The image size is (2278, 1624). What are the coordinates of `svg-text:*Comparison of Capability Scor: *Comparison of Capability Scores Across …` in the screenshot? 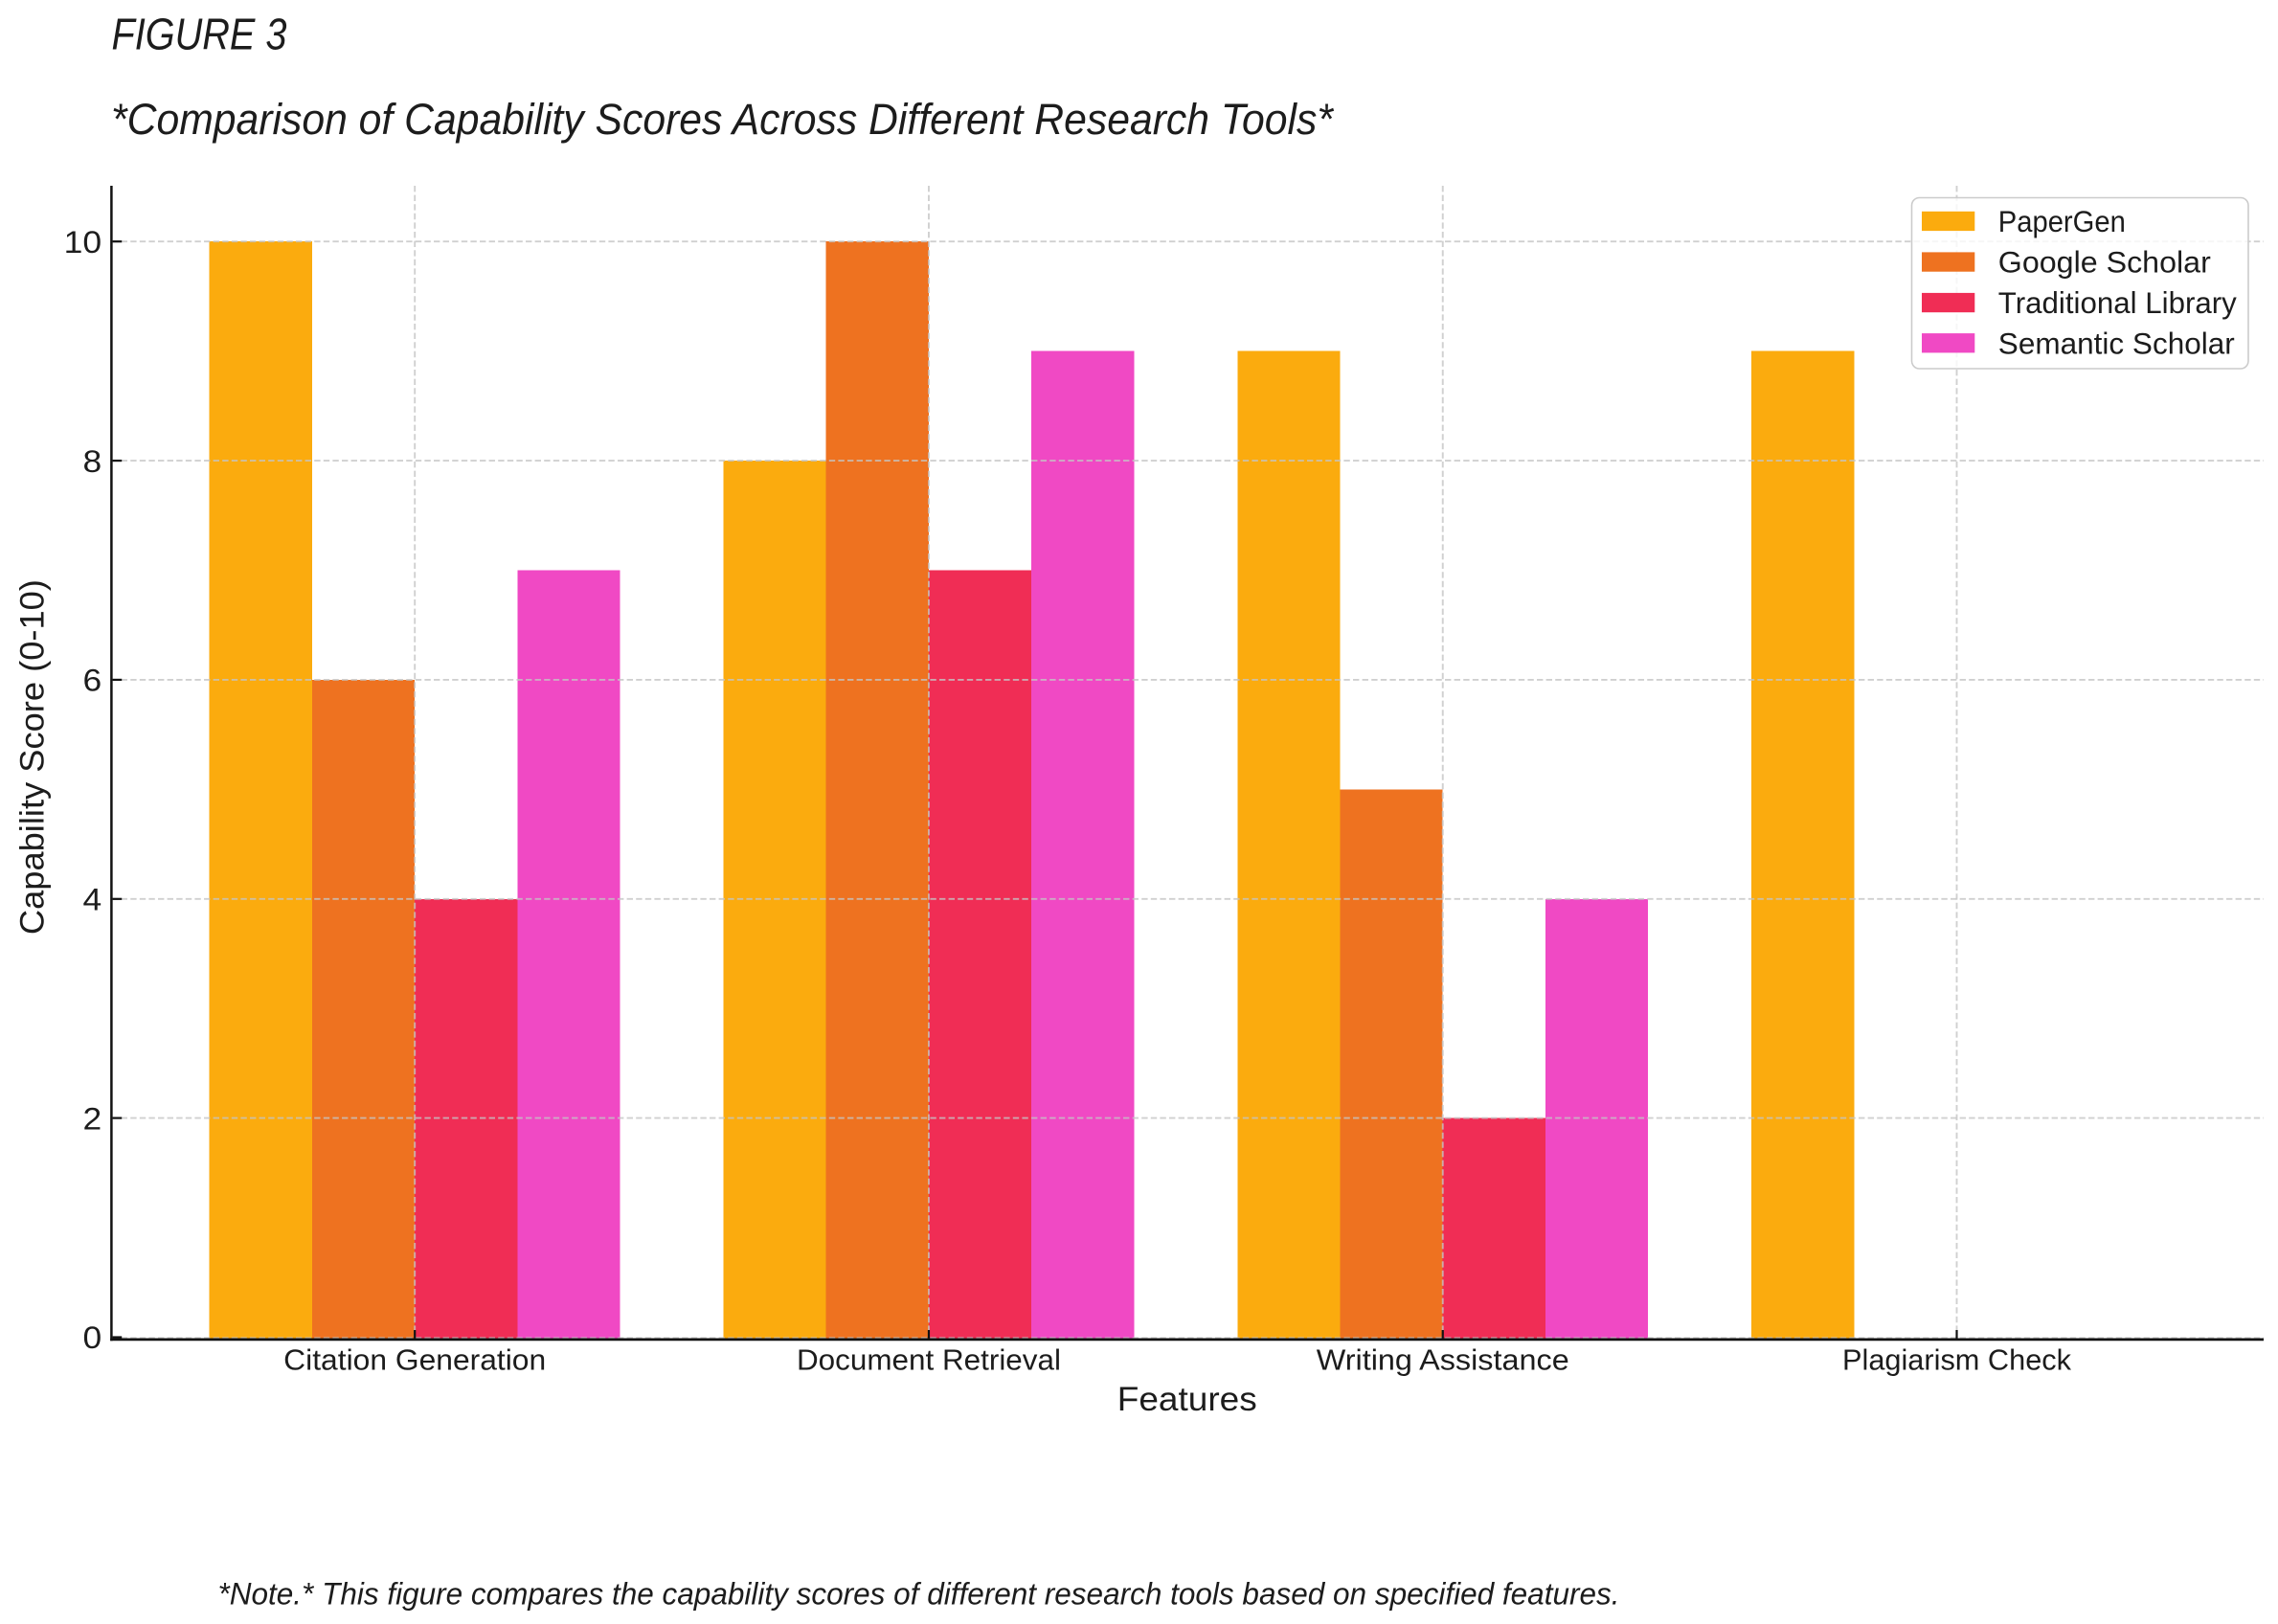 It's located at (722, 119).